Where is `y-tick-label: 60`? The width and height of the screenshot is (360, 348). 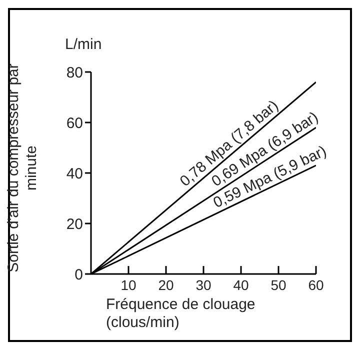 y-tick-label: 60 is located at coordinates (74, 123).